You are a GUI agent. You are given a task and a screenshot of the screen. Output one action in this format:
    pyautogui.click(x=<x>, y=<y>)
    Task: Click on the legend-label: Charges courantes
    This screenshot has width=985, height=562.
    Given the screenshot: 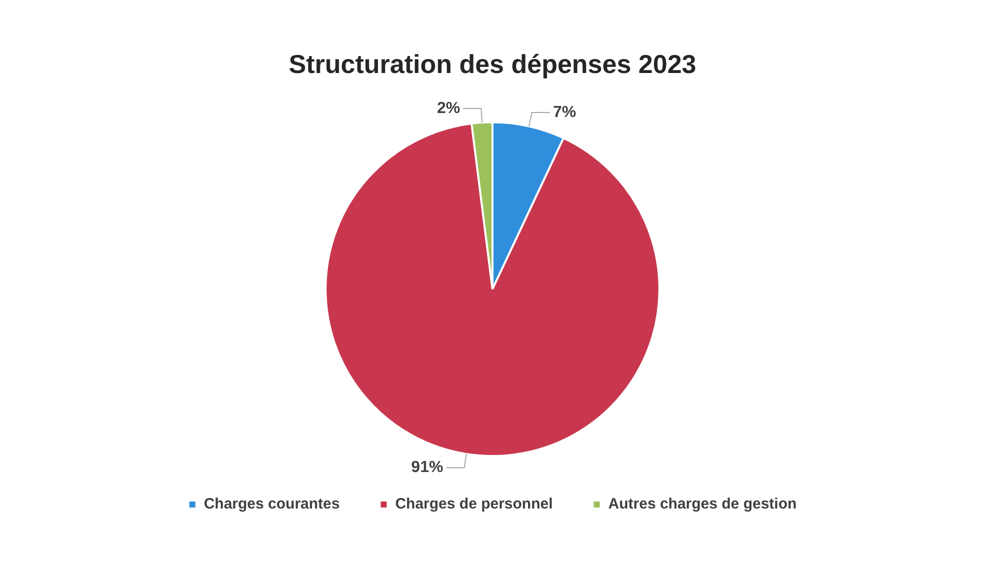 What is the action you would take?
    pyautogui.click(x=272, y=504)
    